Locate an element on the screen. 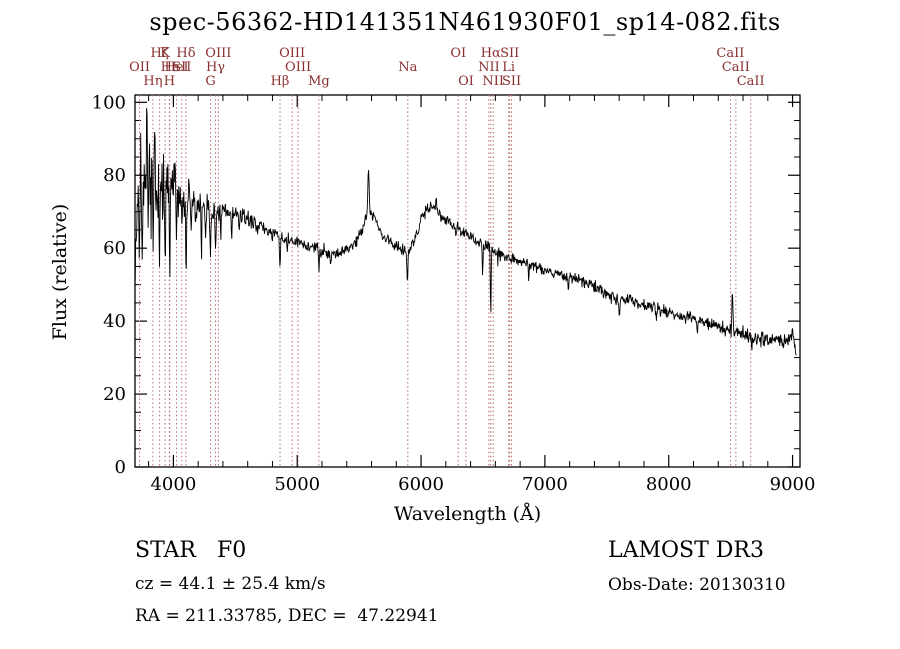 This screenshot has width=900, height=649. spectral-marker-label: K is located at coordinates (165, 53).